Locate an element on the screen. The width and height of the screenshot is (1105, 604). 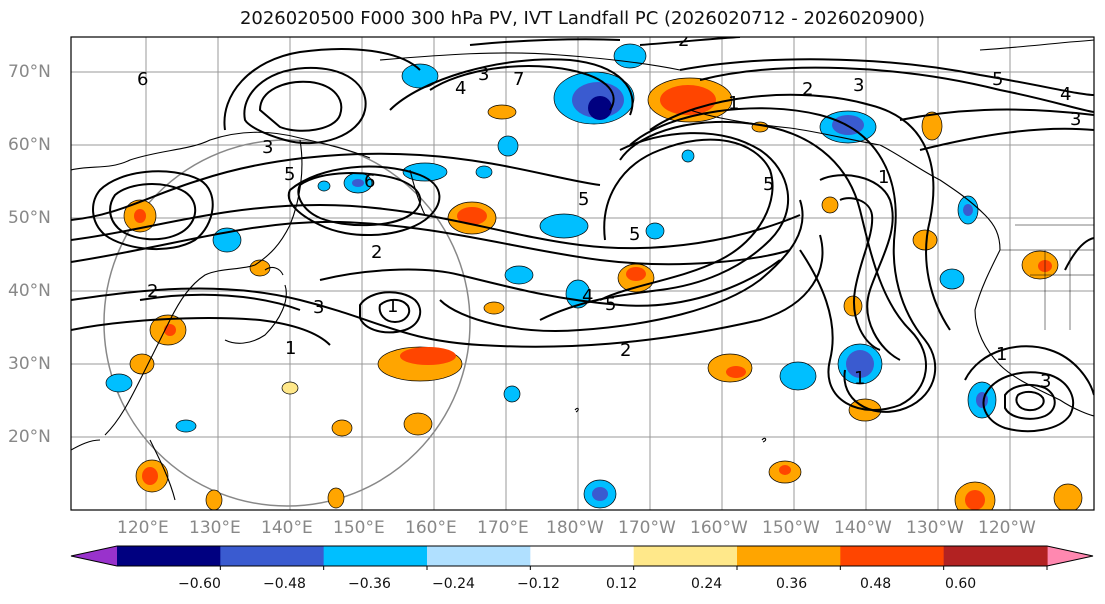
colorbar-tick-label: −0.60 is located at coordinates (199, 584).